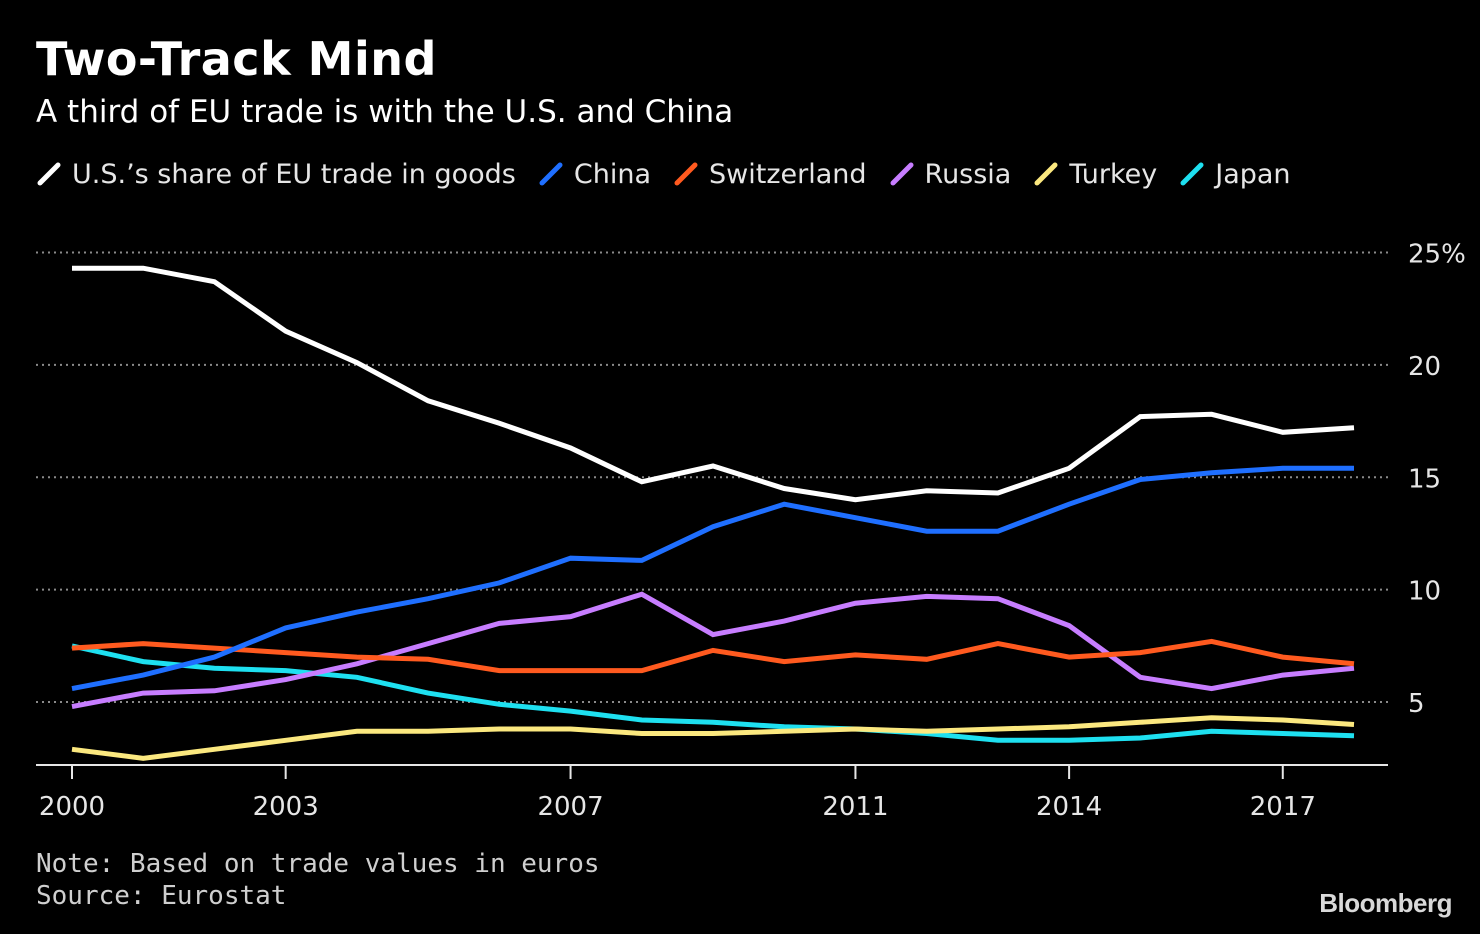 Image resolution: width=1480 pixels, height=934 pixels. What do you see at coordinates (236, 59) in the screenshot?
I see `chart-title: Two-Track Mind` at bounding box center [236, 59].